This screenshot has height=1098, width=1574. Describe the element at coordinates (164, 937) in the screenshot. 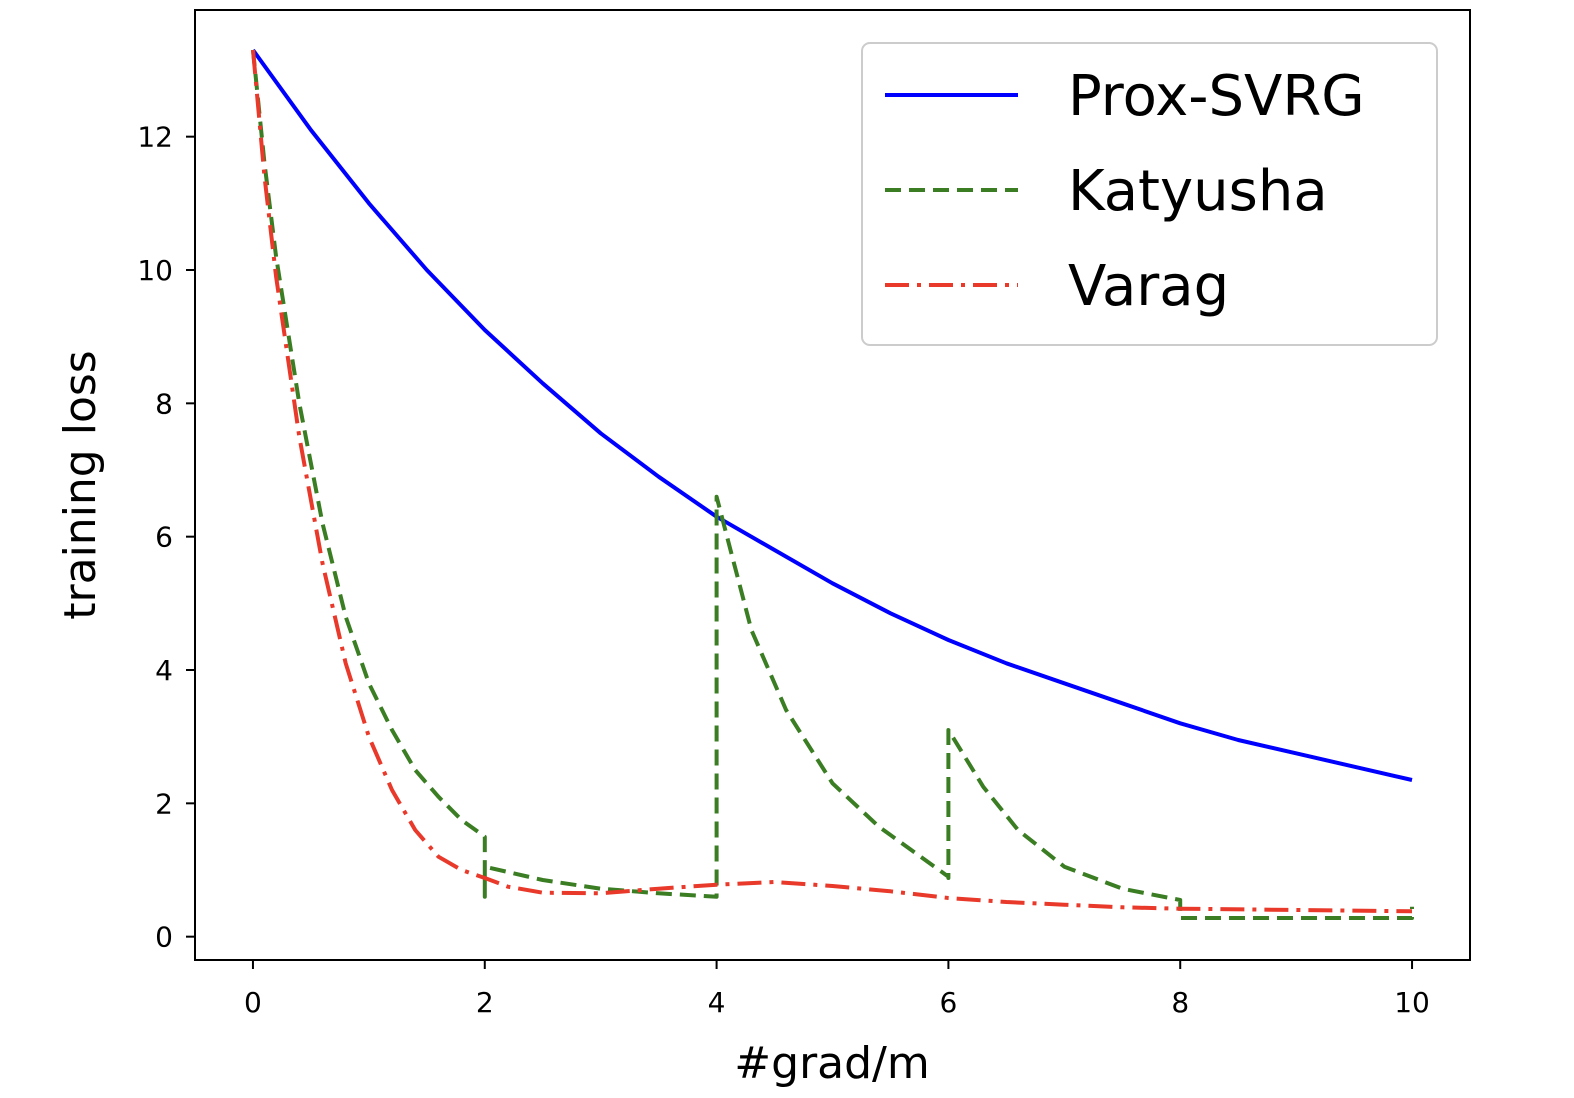

I see `y-tick-label: 0` at that location.